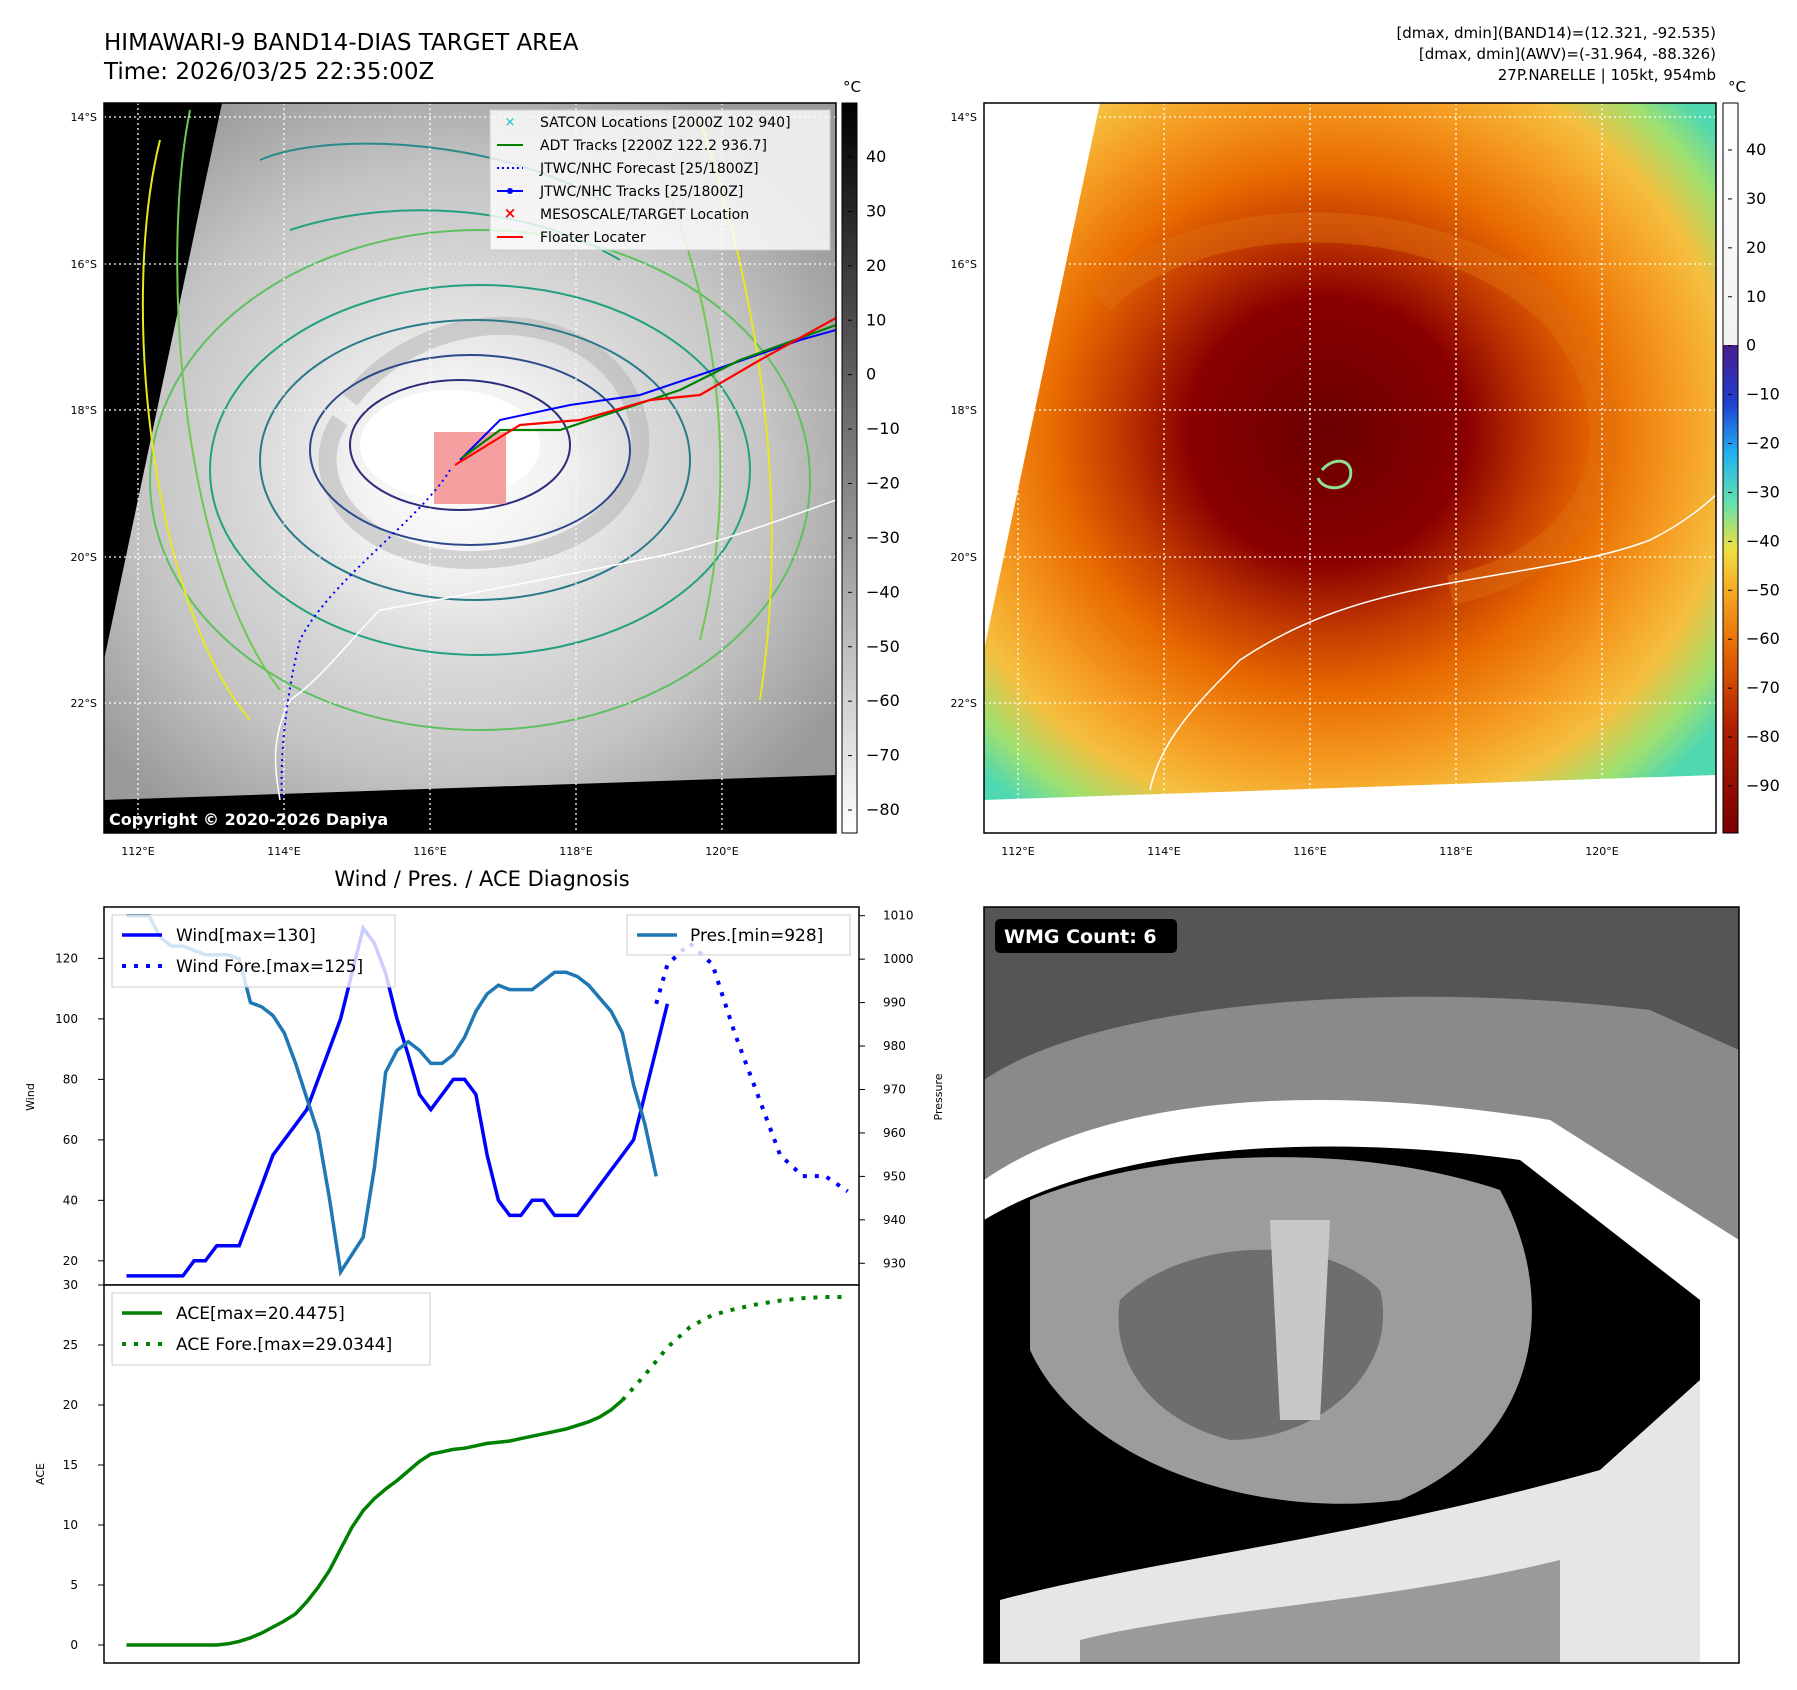 The image size is (1797, 1690). I want to click on ir-colorbar-label: −80, so click(883, 809).